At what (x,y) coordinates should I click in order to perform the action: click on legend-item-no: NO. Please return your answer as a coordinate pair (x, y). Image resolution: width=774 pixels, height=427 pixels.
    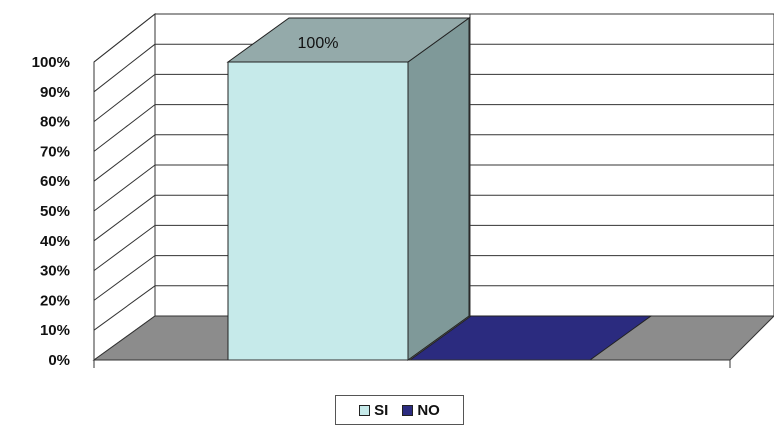
    Looking at the image, I should click on (421, 410).